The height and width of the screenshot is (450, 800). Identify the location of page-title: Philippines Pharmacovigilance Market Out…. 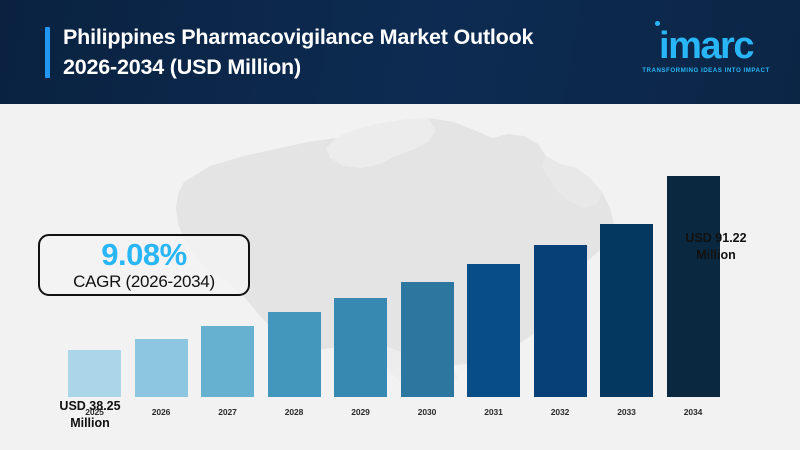
(353, 52).